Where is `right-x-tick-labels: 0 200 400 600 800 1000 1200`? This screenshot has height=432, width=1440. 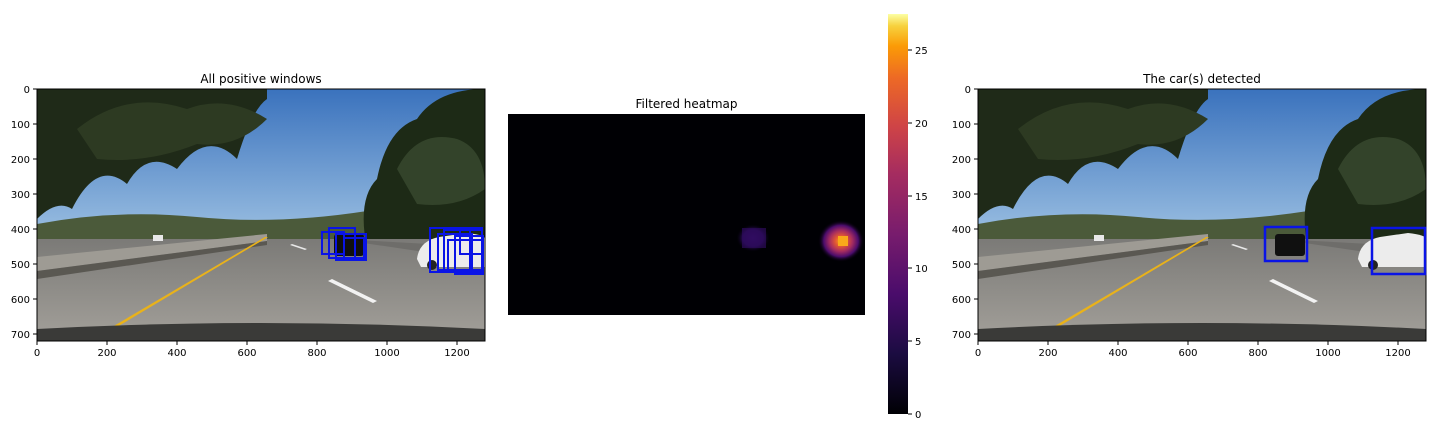 right-x-tick-labels: 0 200 400 600 800 1000 1200 is located at coordinates (1193, 353).